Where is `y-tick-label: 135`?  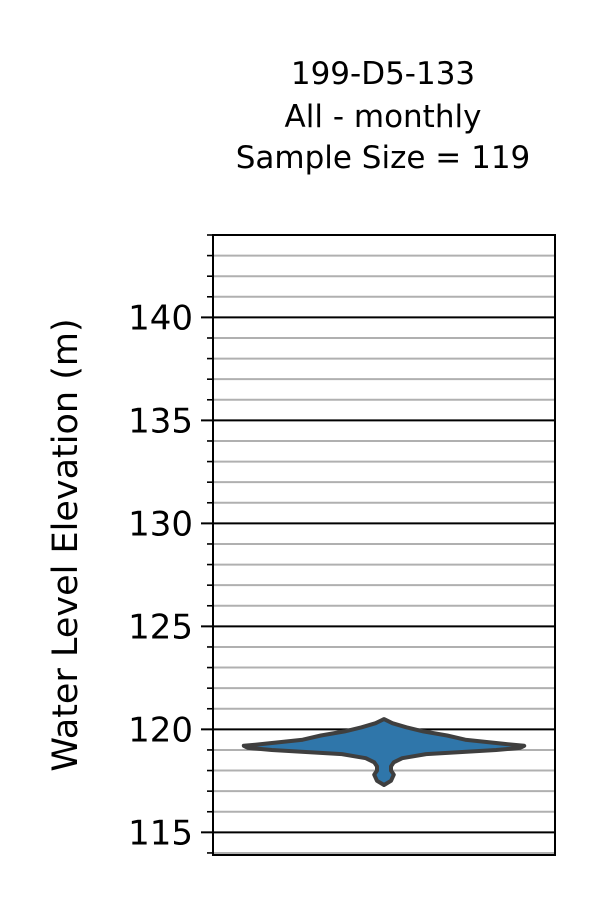 y-tick-label: 135 is located at coordinates (160, 421).